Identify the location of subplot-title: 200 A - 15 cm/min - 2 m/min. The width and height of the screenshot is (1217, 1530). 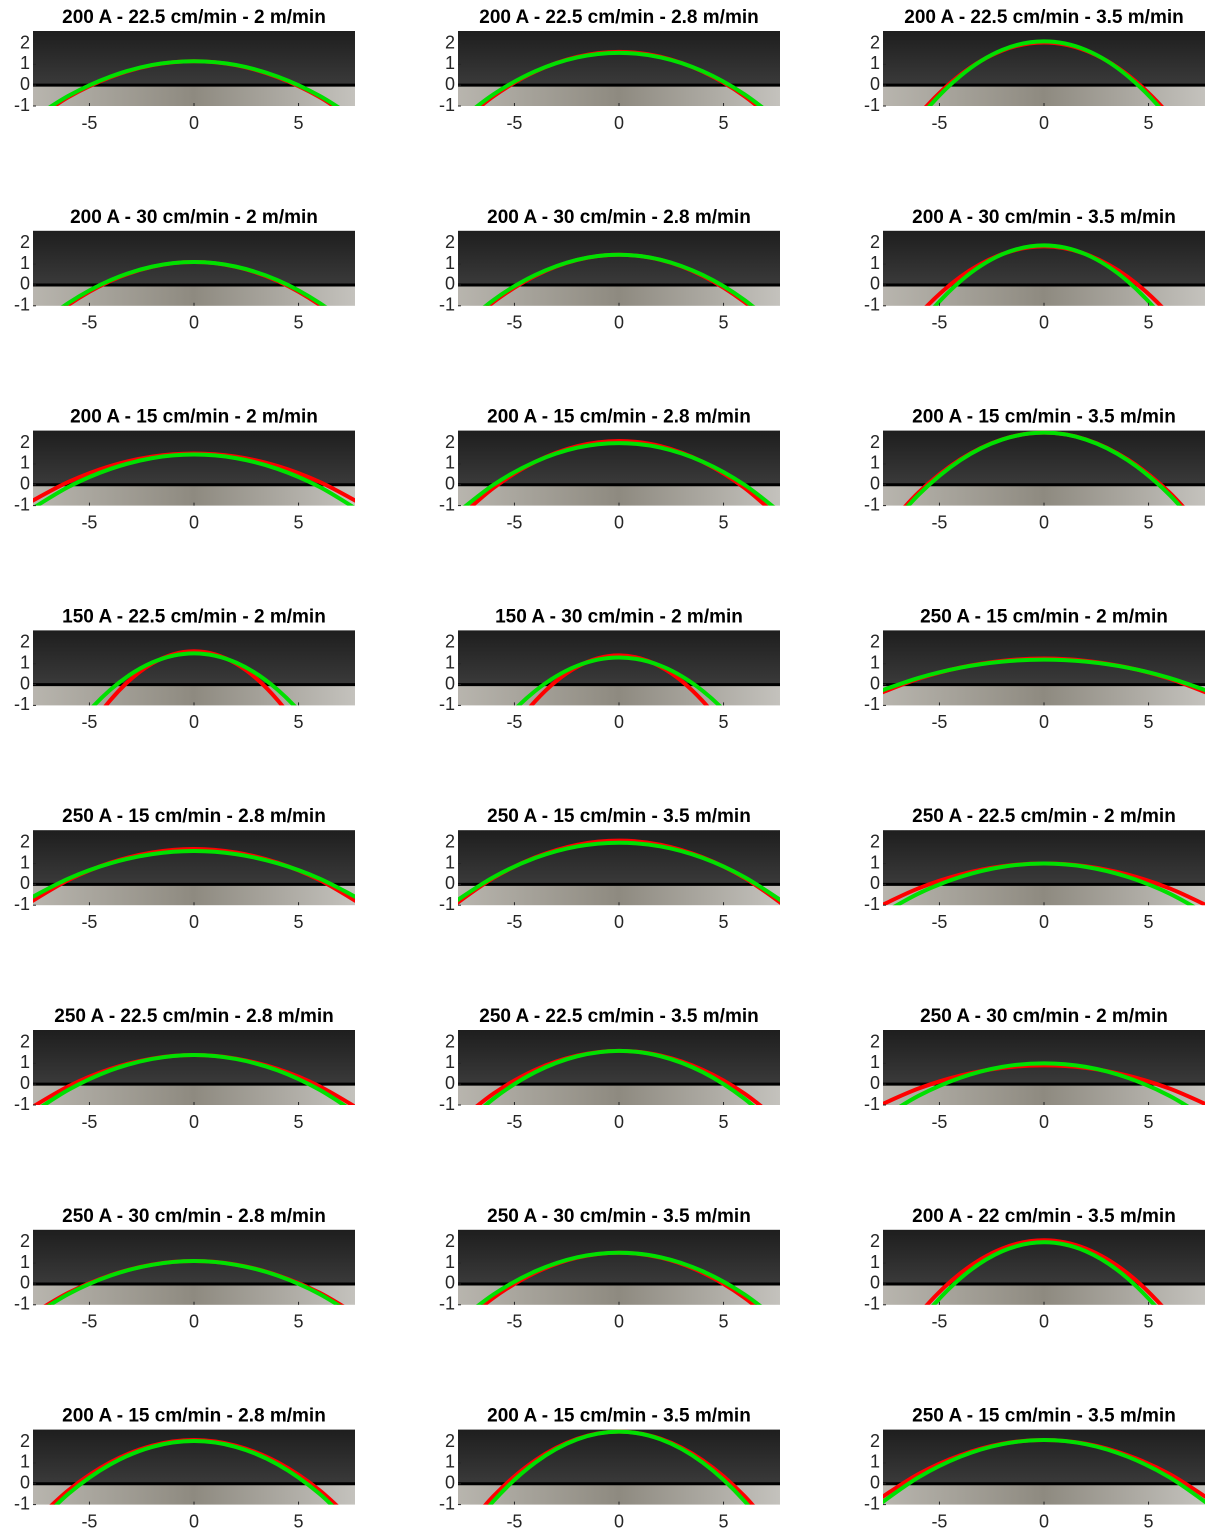
(194, 417).